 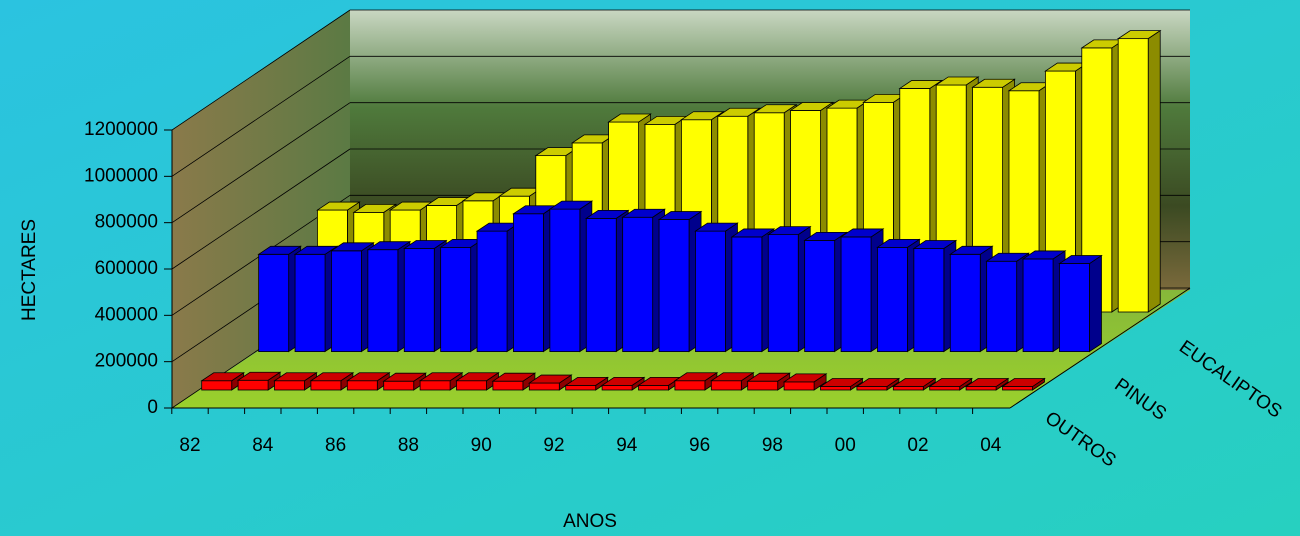 What do you see at coordinates (590, 521) in the screenshot?
I see `x-axis-label: ANOS` at bounding box center [590, 521].